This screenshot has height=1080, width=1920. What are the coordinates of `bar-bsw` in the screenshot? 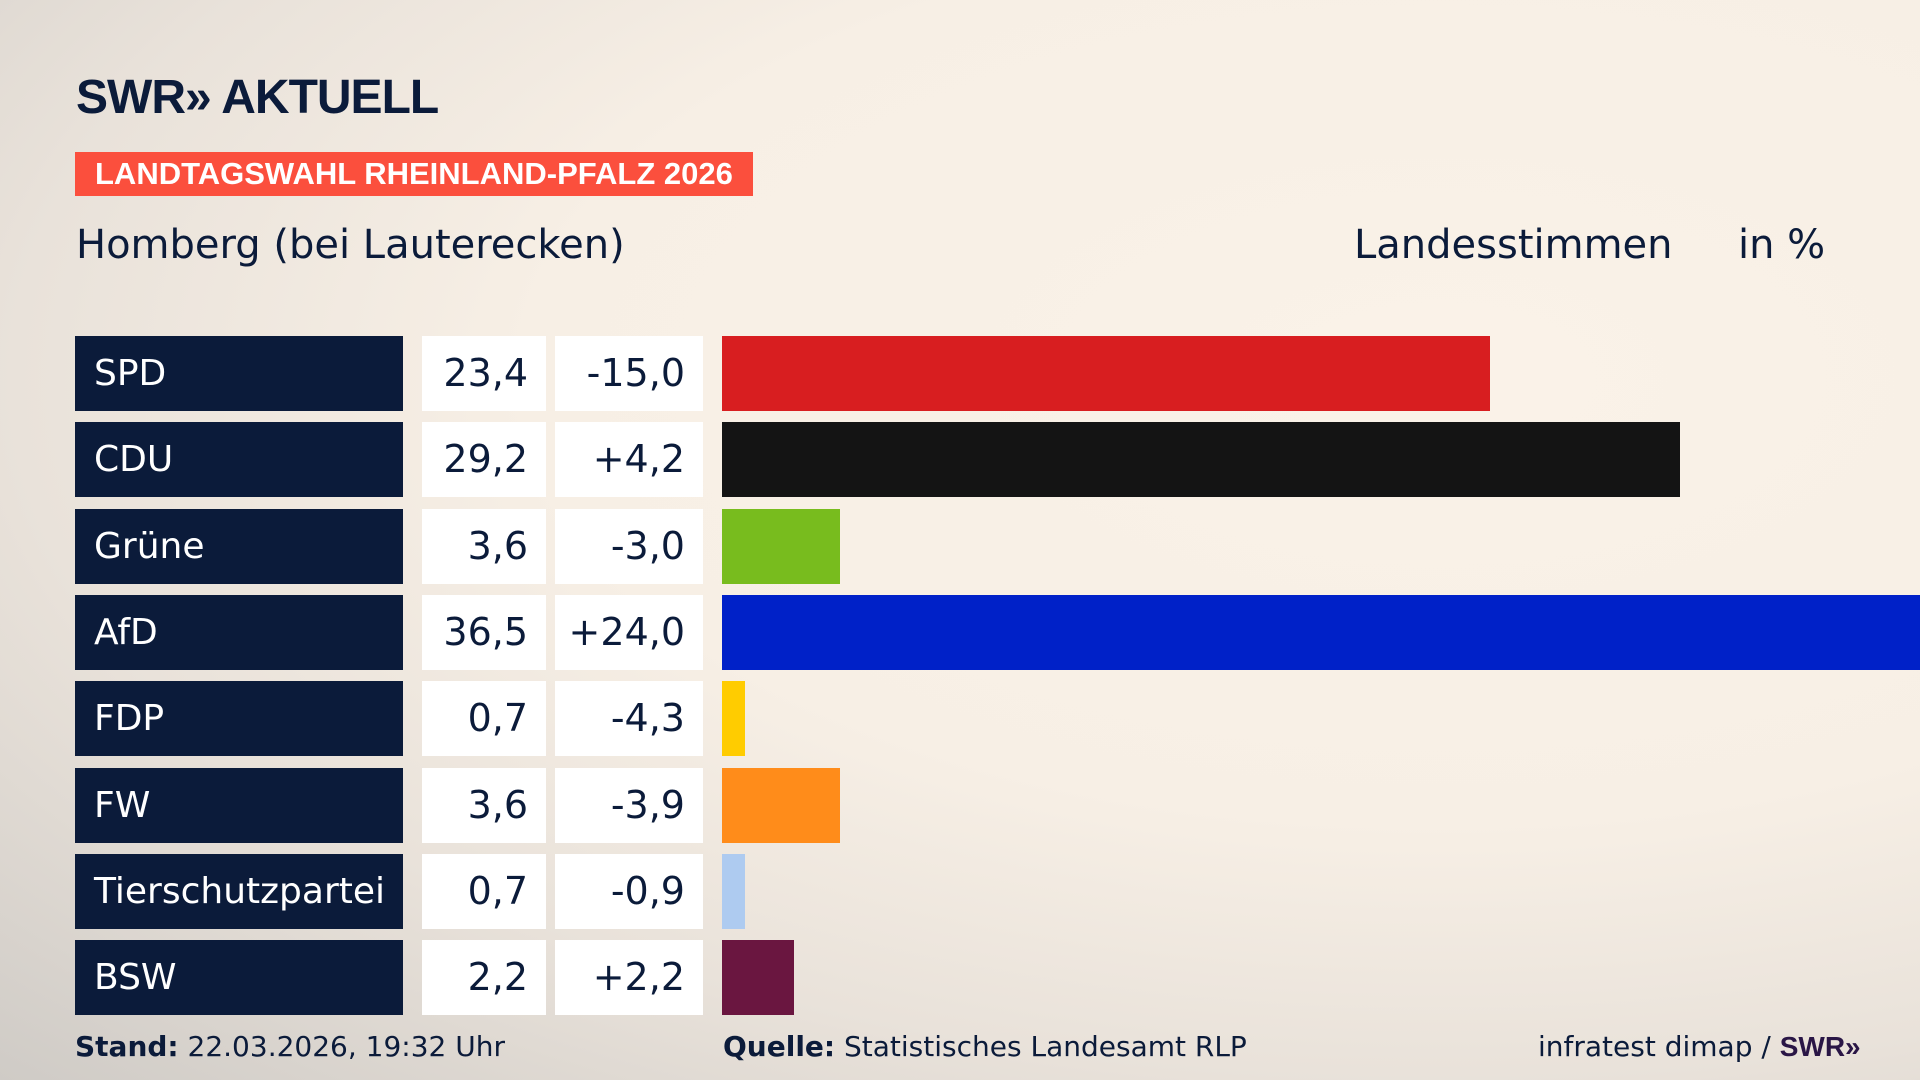 It's located at (758, 978).